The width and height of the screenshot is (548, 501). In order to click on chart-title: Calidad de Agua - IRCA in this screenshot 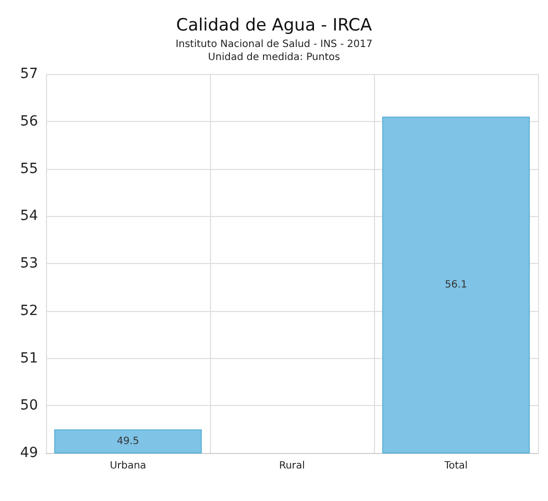, I will do `click(274, 26)`.